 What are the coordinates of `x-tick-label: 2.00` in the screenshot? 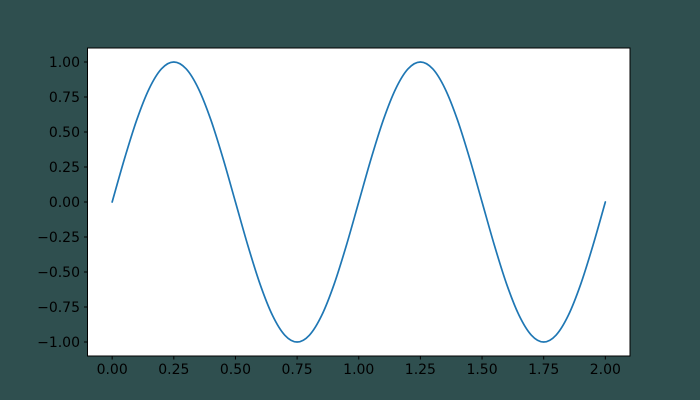 It's located at (605, 370).